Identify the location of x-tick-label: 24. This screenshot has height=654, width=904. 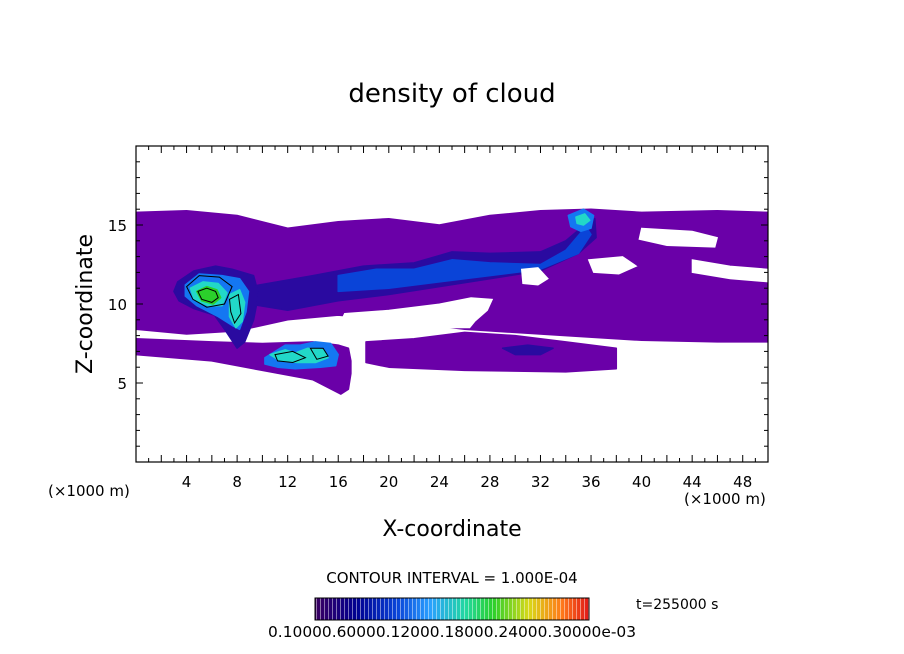
(439, 482).